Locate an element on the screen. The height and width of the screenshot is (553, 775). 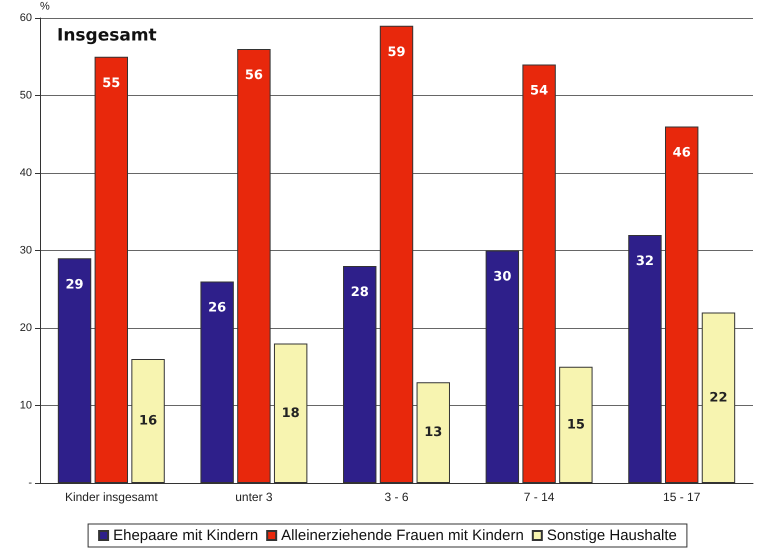
data-label: 59 is located at coordinates (396, 52).